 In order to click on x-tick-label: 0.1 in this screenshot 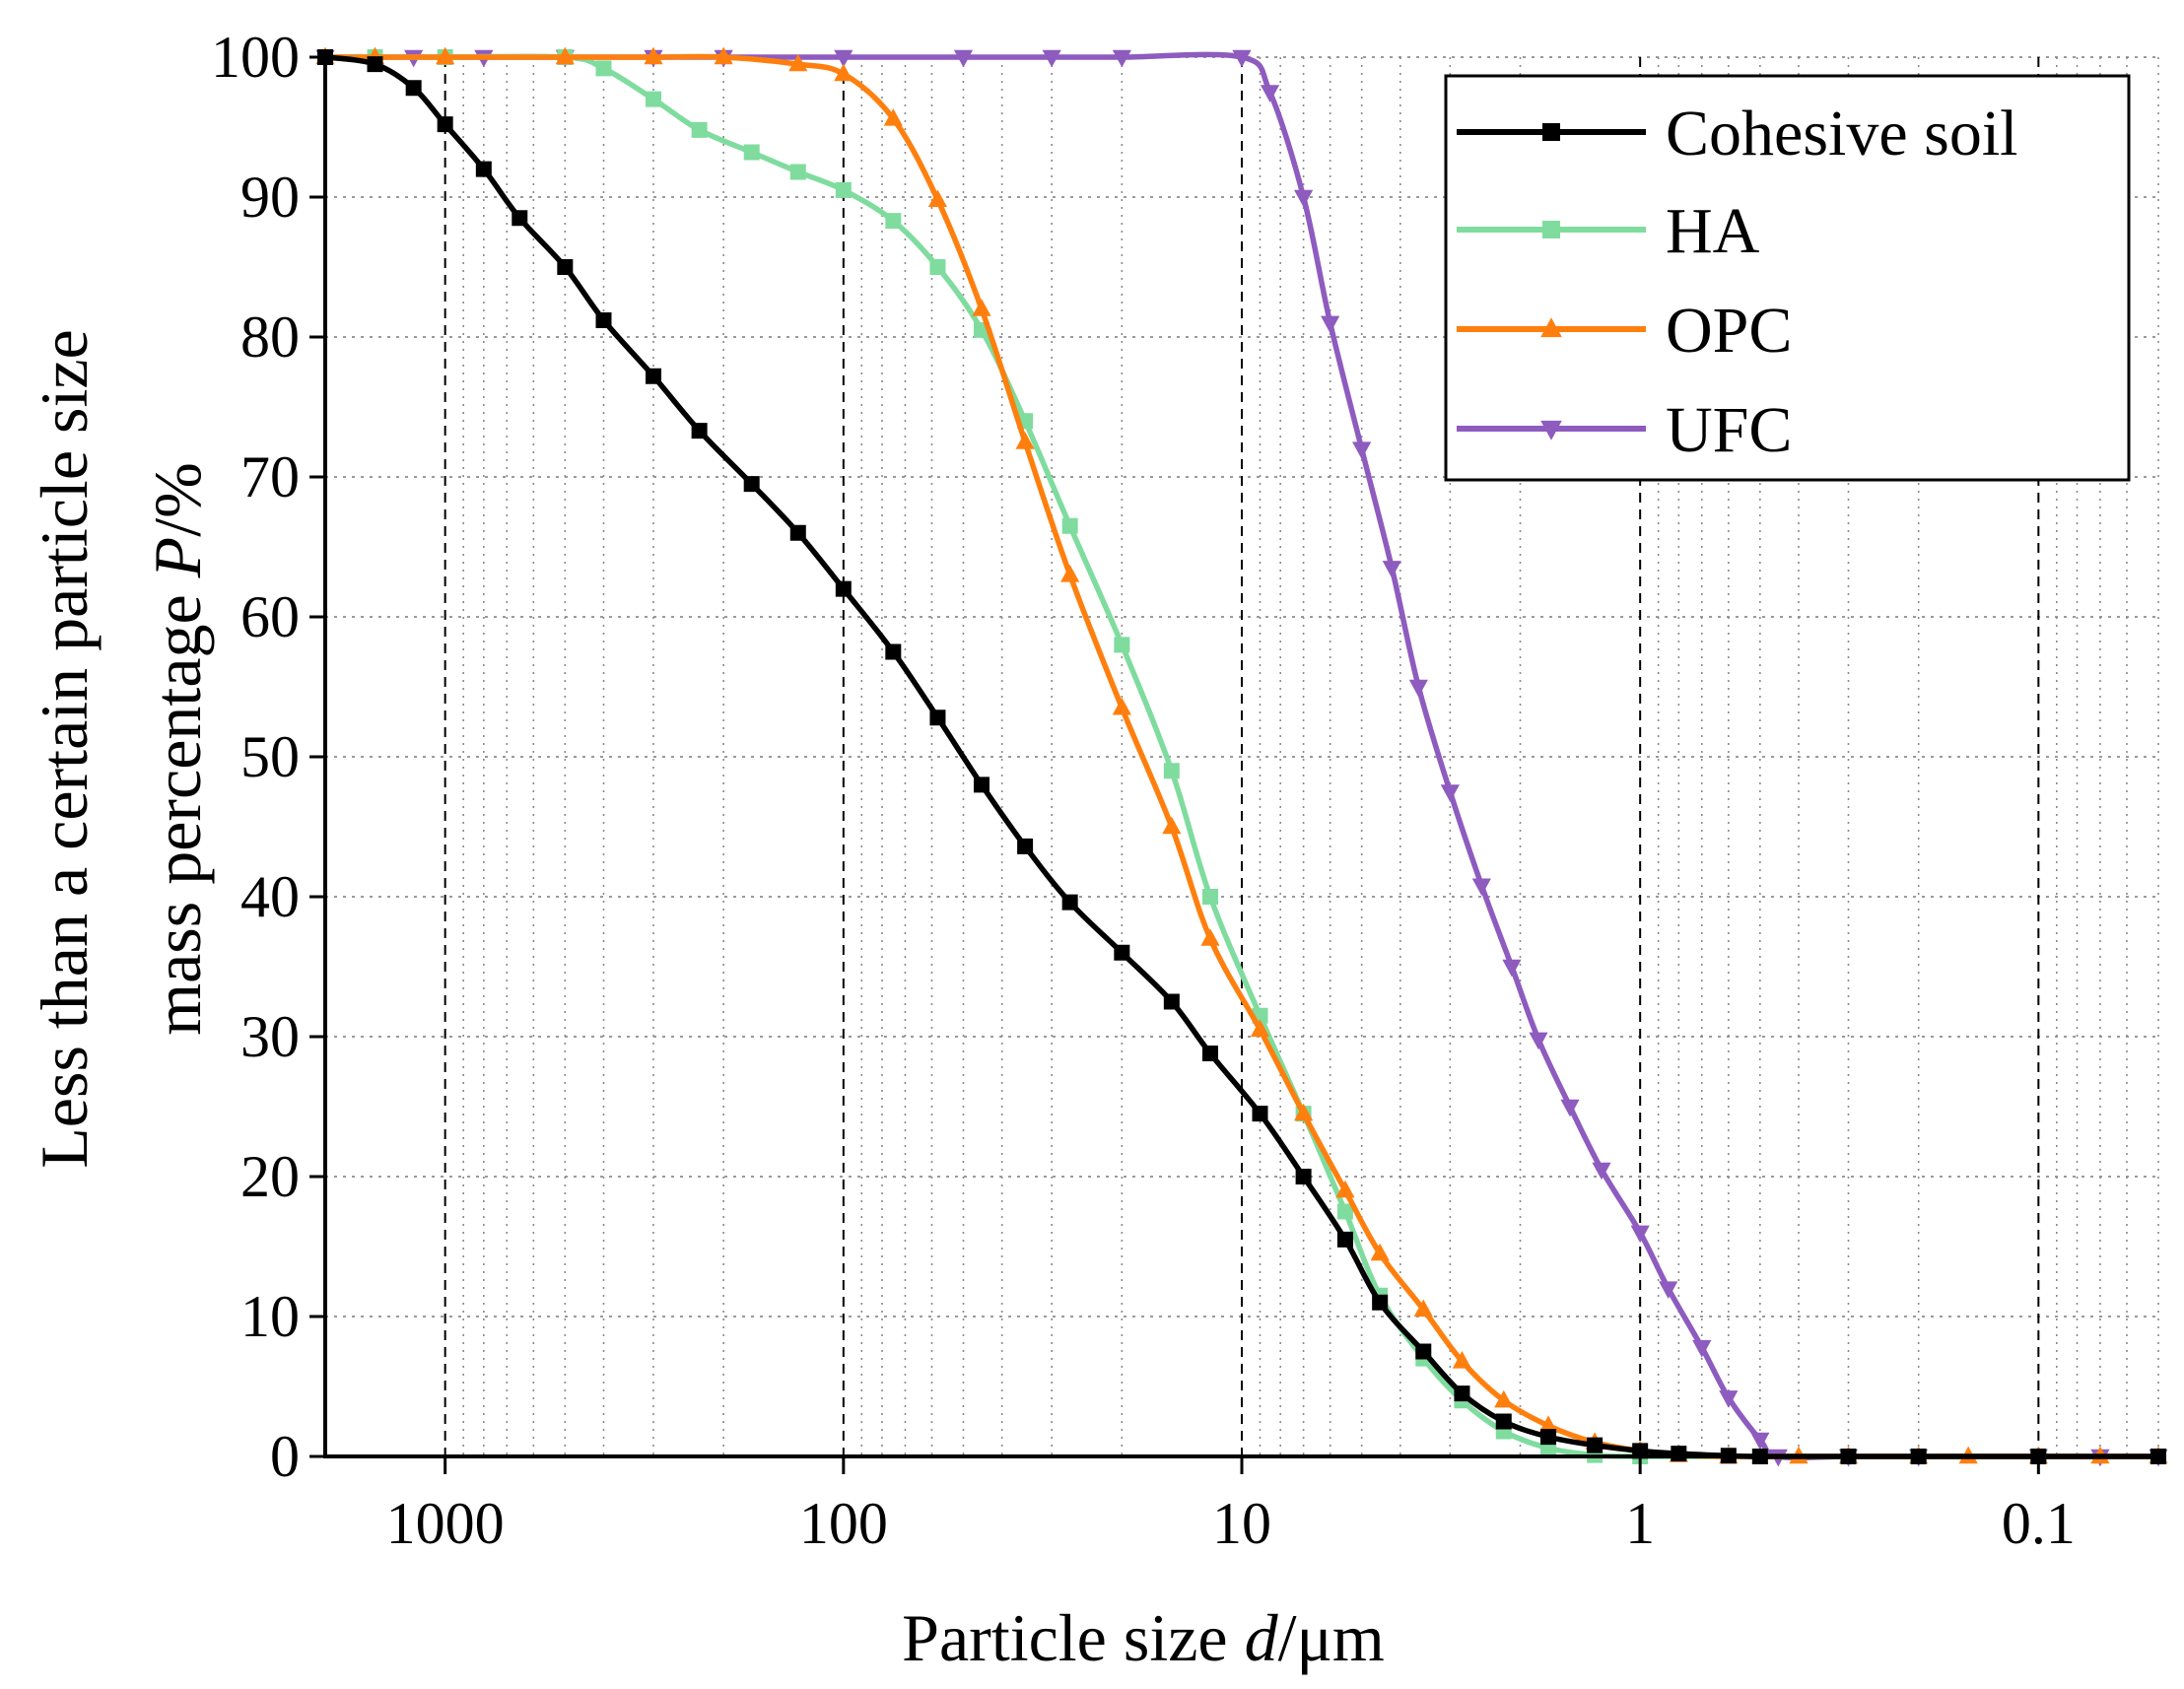, I will do `click(2039, 1523)`.